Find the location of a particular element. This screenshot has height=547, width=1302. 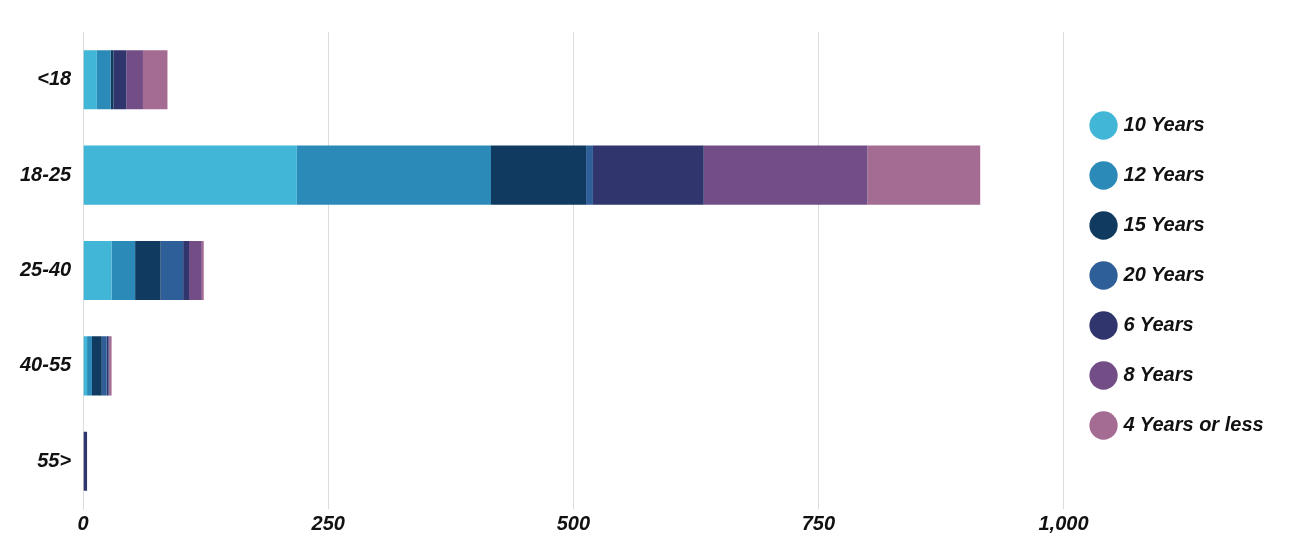

y-tick-label: 40-55 is located at coordinates (46, 364).